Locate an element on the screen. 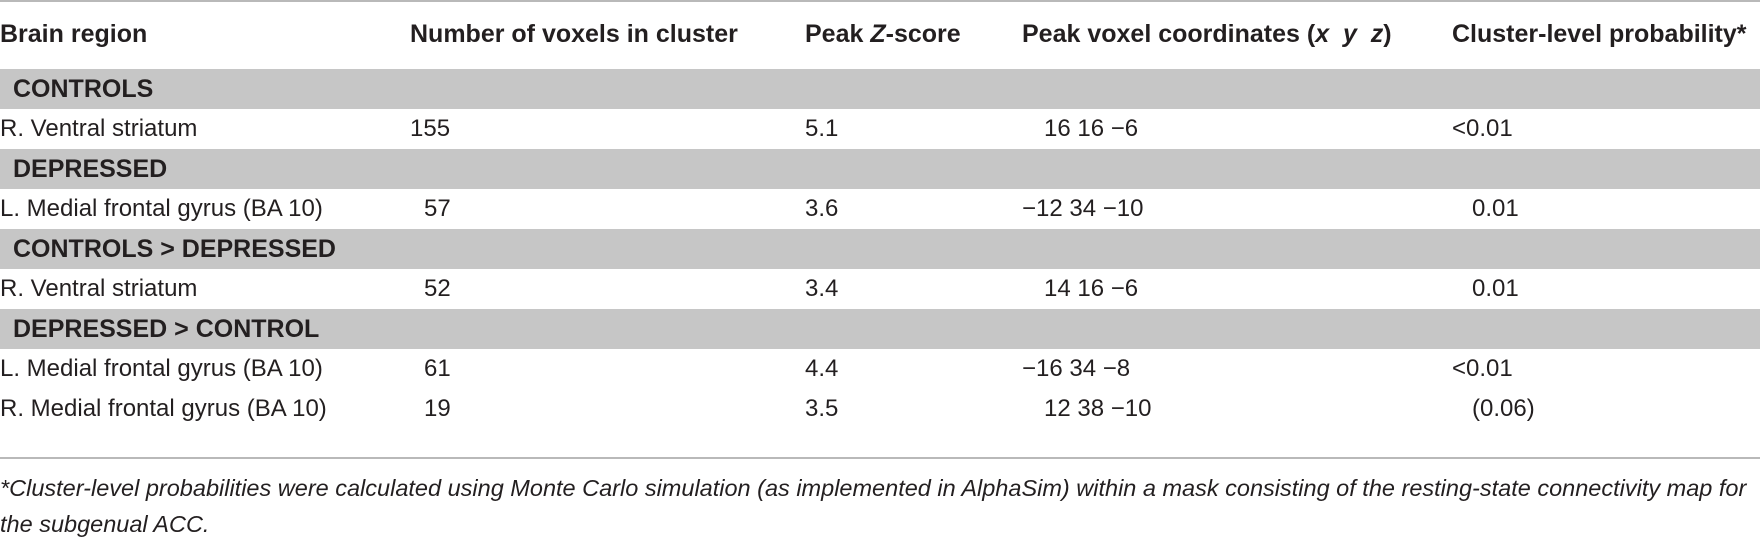 The height and width of the screenshot is (542, 1760). cell-probability: (0.06) is located at coordinates (1503, 408).